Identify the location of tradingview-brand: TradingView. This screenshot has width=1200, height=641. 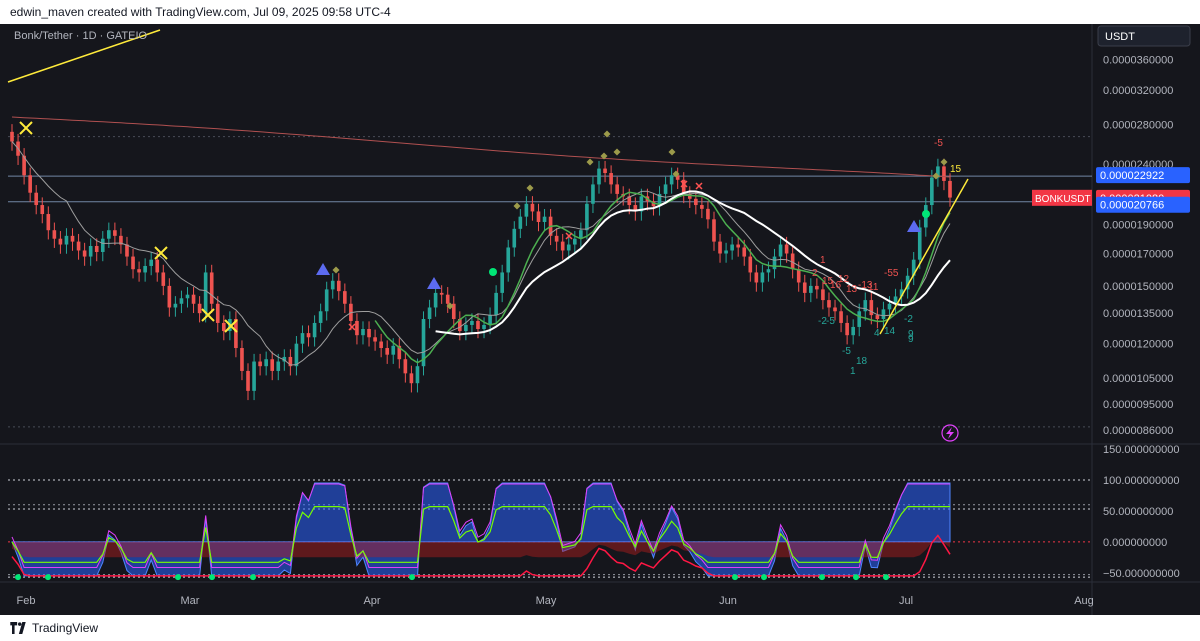
(65, 628).